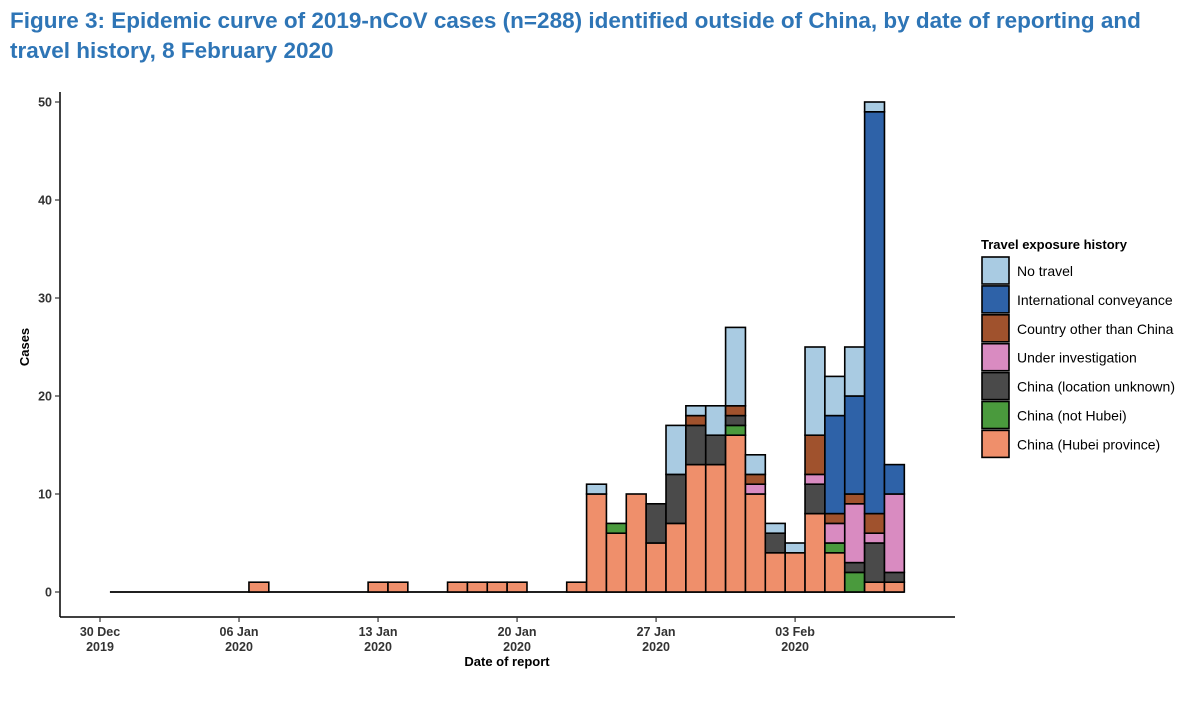 Image resolution: width=1200 pixels, height=720 pixels. Describe the element at coordinates (1088, 444) in the screenshot. I see `legend-label: China (Hubei province)` at that location.